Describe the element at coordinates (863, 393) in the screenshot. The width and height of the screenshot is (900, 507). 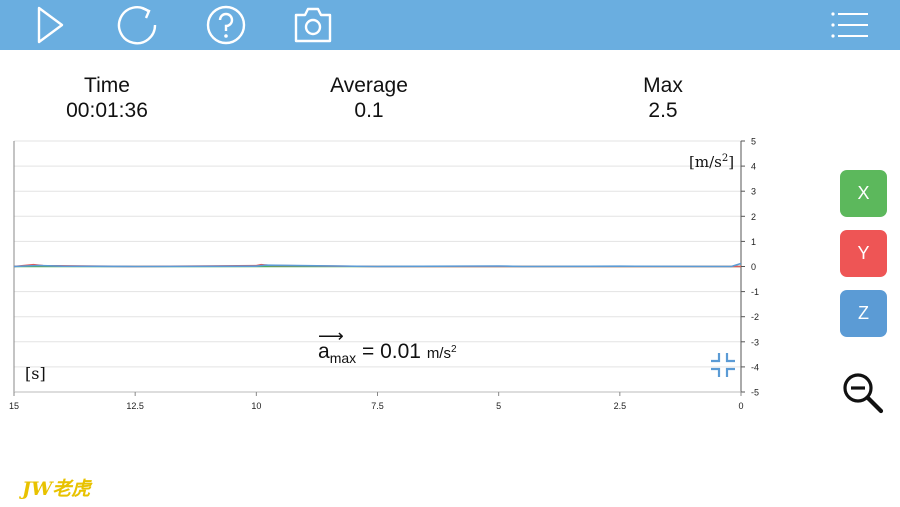
I see `zoom-out-icon` at that location.